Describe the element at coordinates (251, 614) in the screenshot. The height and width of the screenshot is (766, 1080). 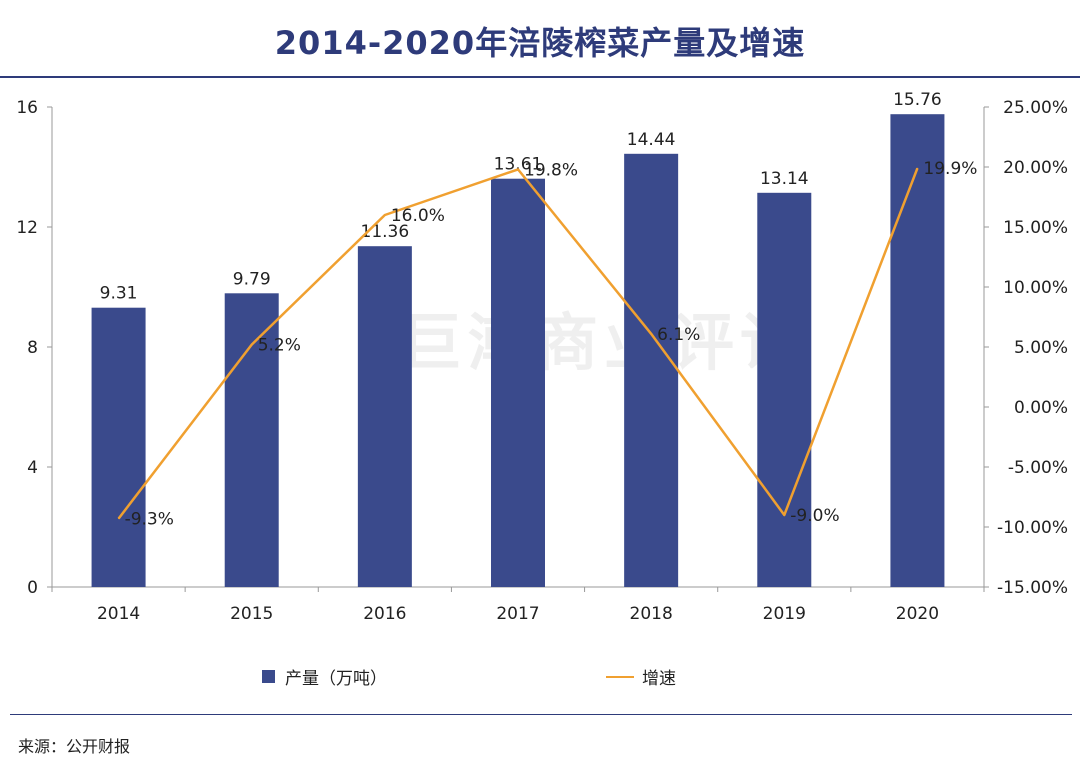
I see `x-tick-label: 2015` at that location.